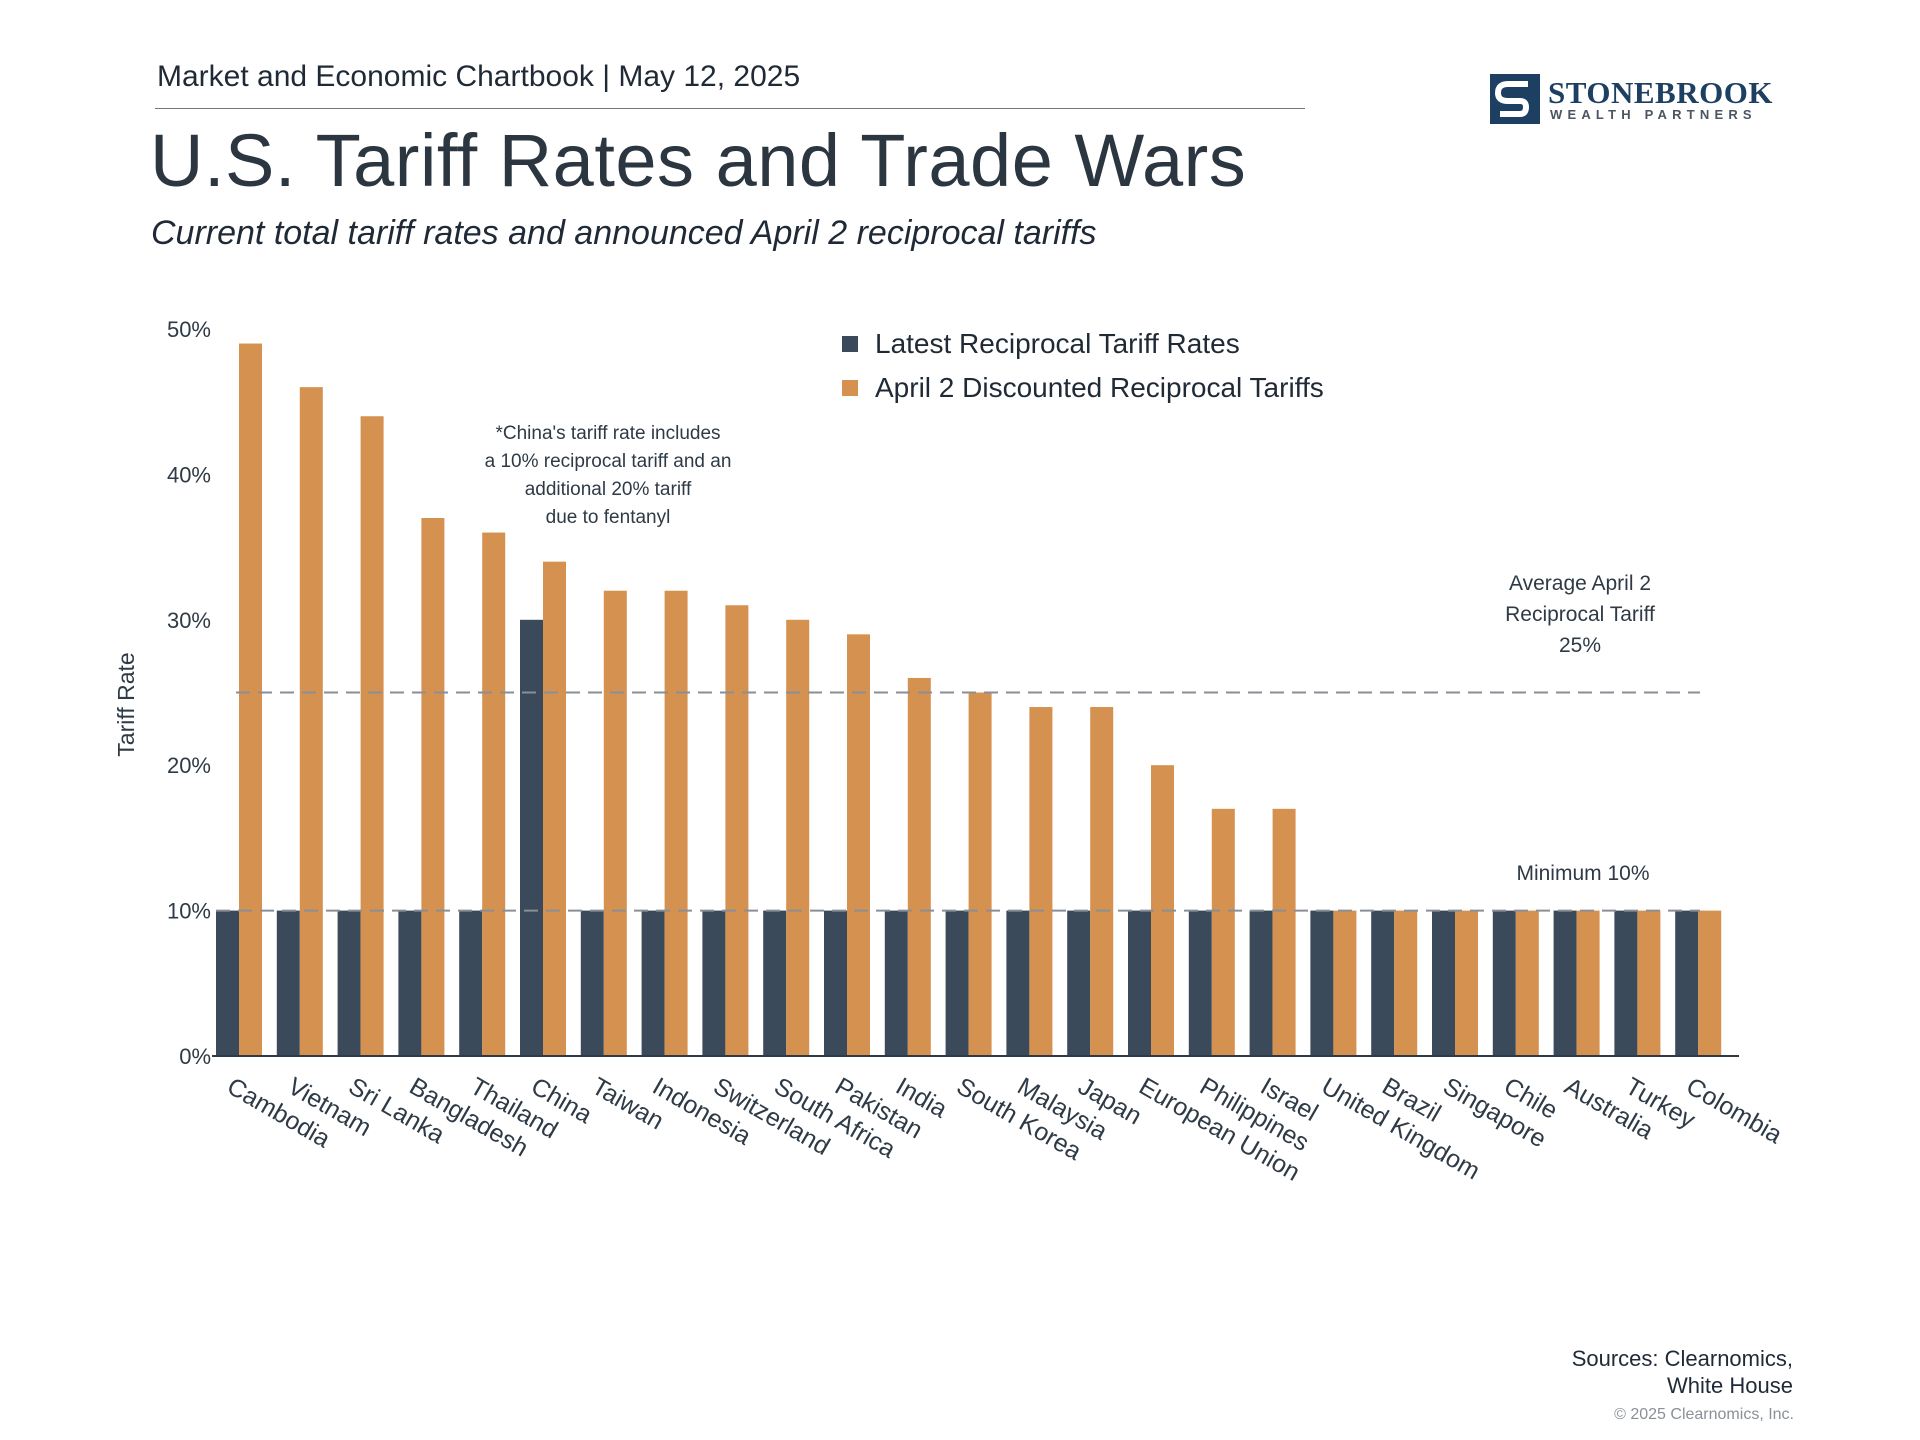 This screenshot has height=1440, width=1920. Describe the element at coordinates (189, 911) in the screenshot. I see `y-tick-label: 10%` at that location.